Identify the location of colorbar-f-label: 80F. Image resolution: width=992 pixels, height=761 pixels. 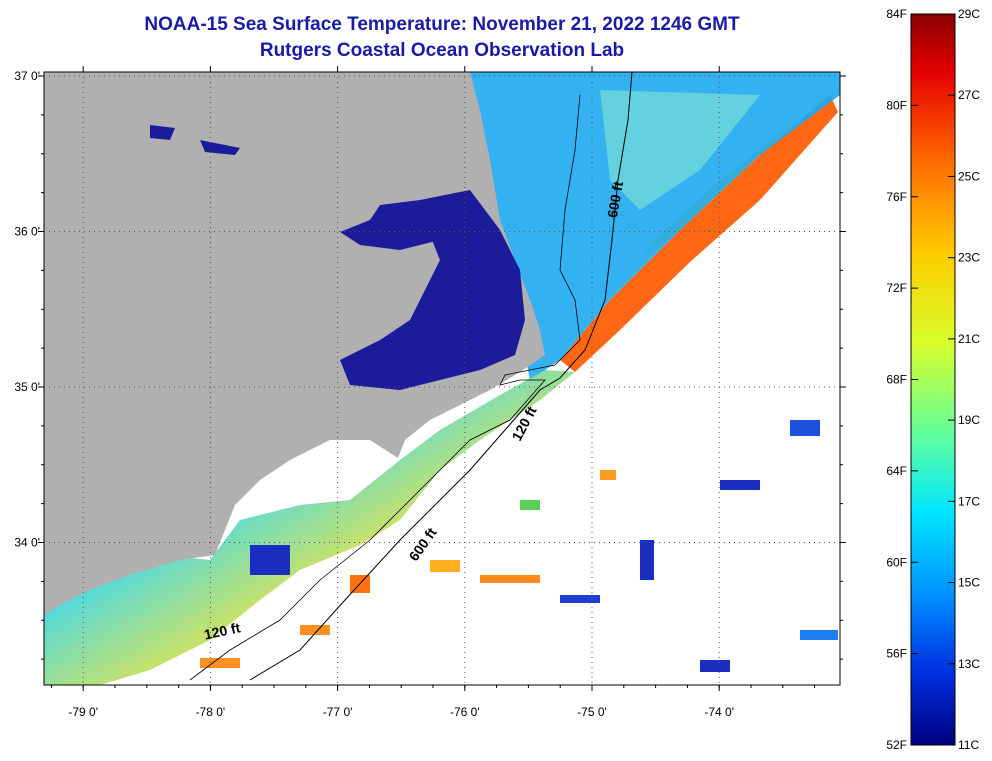
(896, 105).